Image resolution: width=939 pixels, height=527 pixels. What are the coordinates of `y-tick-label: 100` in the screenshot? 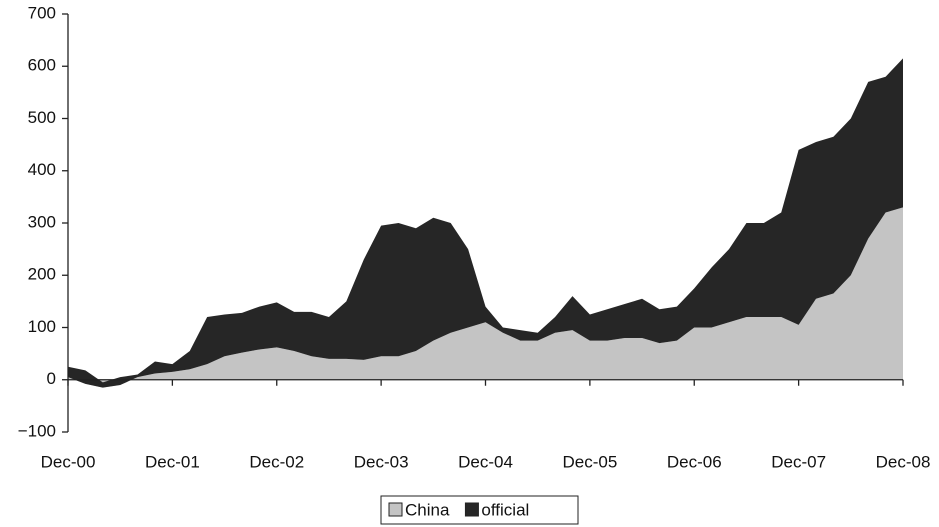 It's located at (42, 326).